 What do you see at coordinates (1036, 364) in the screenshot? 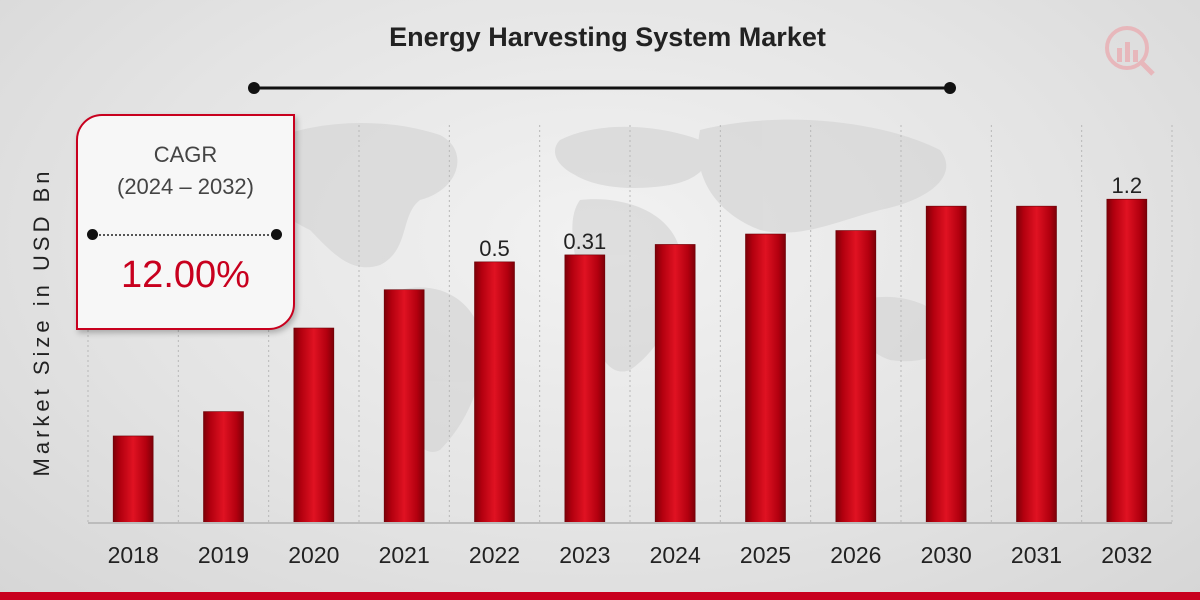
I see `bar-2031` at bounding box center [1036, 364].